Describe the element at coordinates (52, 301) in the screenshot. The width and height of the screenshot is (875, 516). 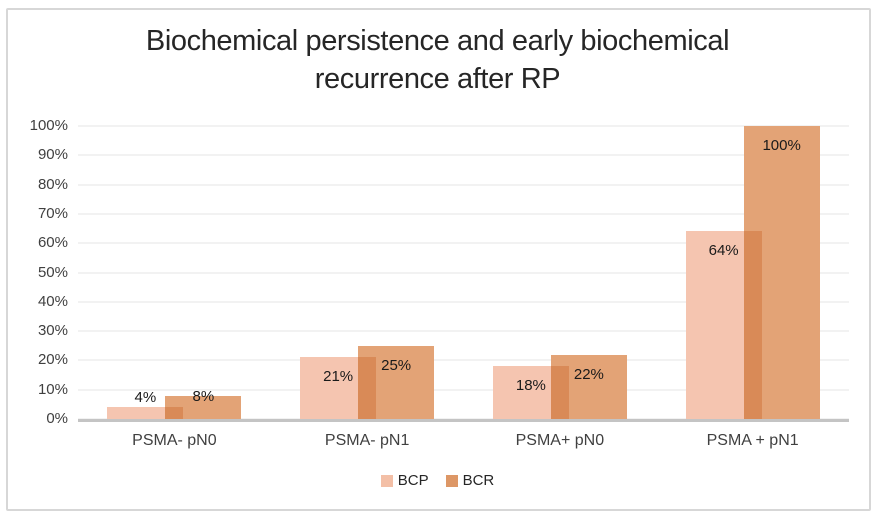
I see `y-tick-label: 40%` at that location.